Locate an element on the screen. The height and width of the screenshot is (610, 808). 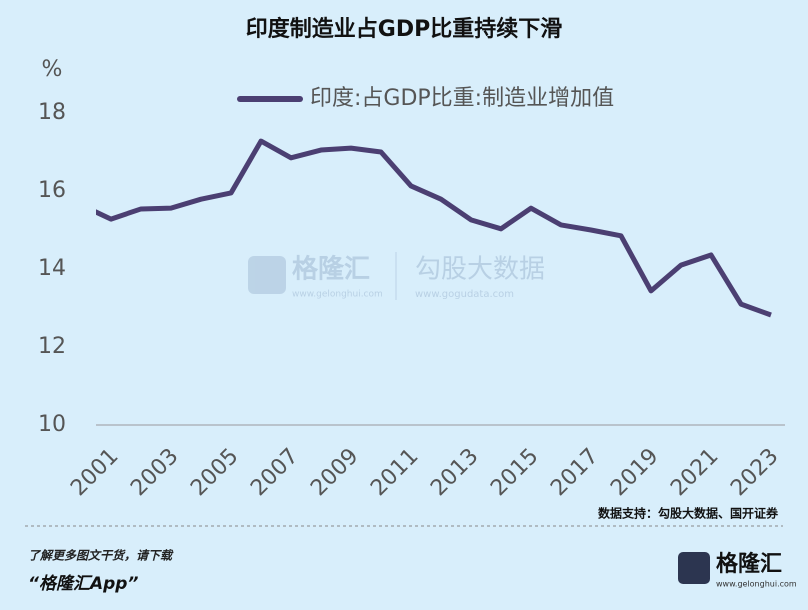
x-tick-label: 2013 is located at coordinates (454, 472).